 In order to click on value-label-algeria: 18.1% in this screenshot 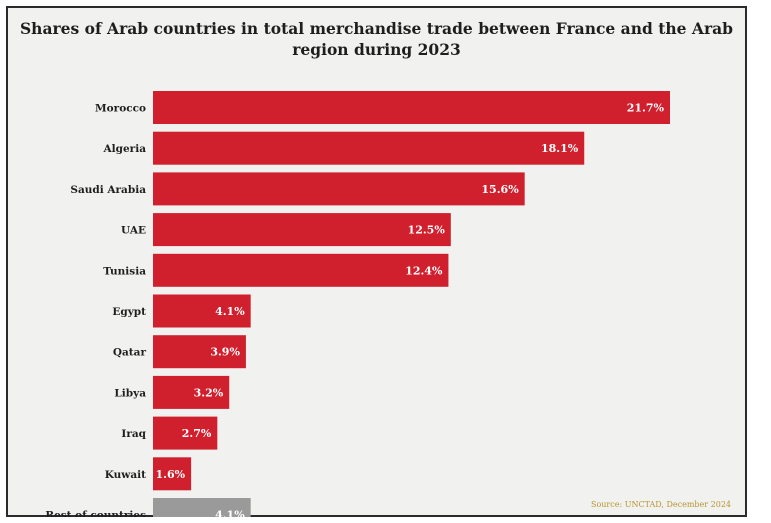, I will do `click(560, 148)`.